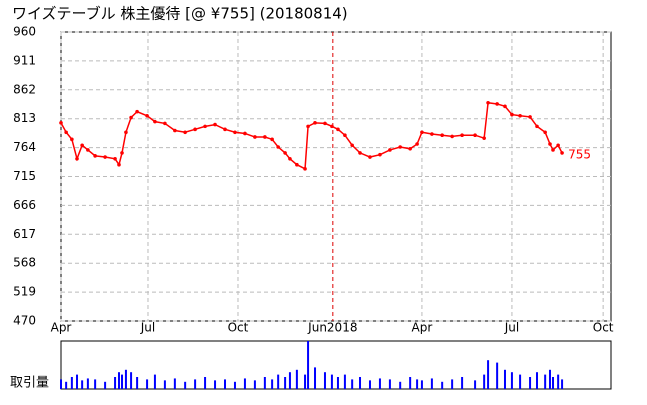  What do you see at coordinates (579, 154) in the screenshot?
I see `last-price-label: 755` at bounding box center [579, 154].